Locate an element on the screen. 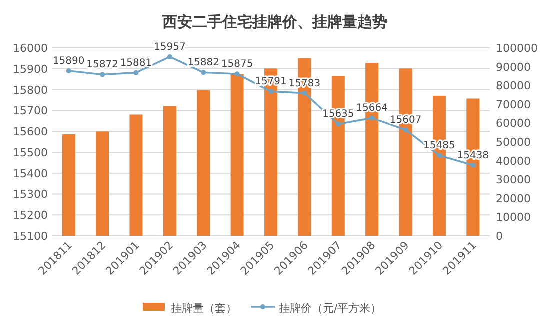 This screenshot has width=550, height=327. y2-tick-label: 90000 is located at coordinates (513, 67).